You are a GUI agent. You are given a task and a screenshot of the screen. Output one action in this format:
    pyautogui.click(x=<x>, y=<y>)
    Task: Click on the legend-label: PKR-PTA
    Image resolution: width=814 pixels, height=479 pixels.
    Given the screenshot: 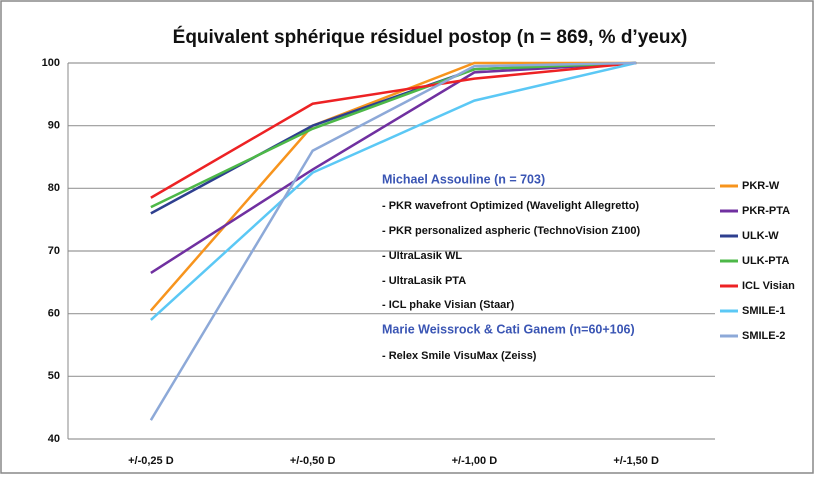 What is the action you would take?
    pyautogui.click(x=766, y=211)
    